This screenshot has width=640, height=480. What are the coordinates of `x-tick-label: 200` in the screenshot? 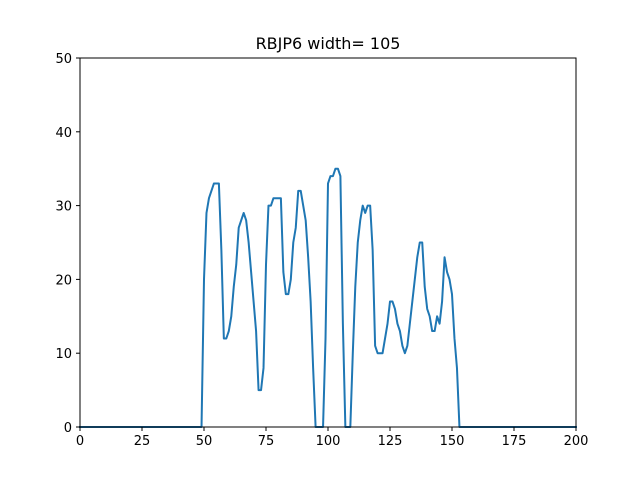 It's located at (576, 441).